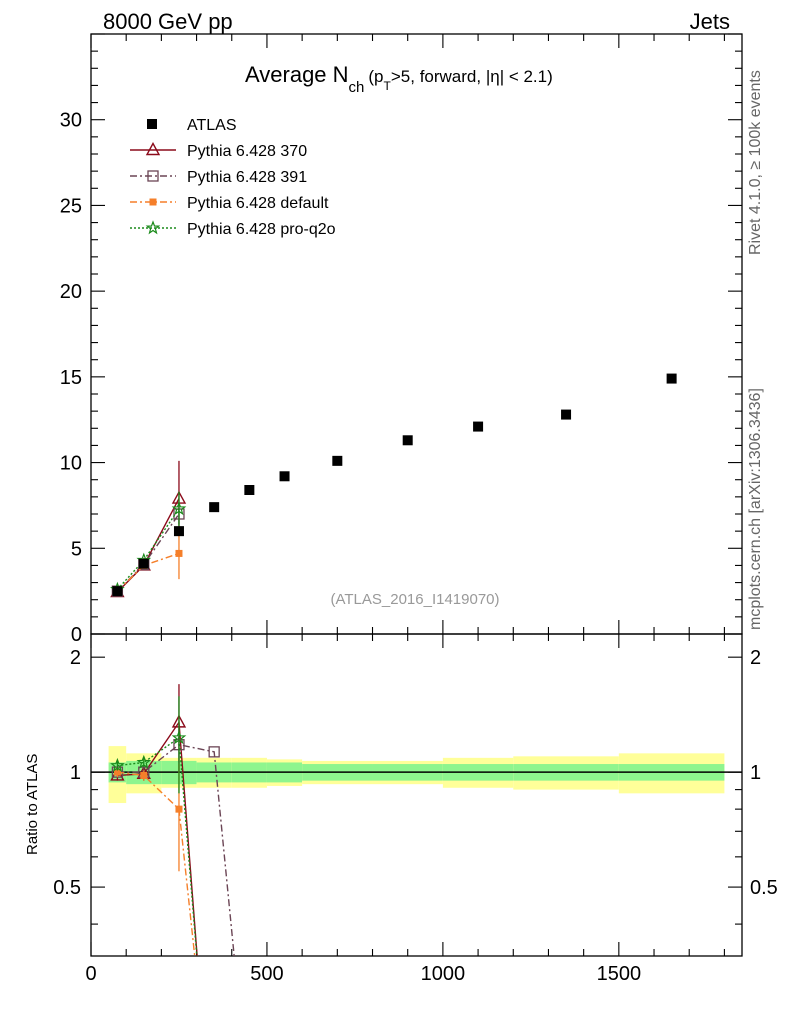  What do you see at coordinates (247, 151) in the screenshot?
I see `legend-label: Pythia 6.428 370` at bounding box center [247, 151].